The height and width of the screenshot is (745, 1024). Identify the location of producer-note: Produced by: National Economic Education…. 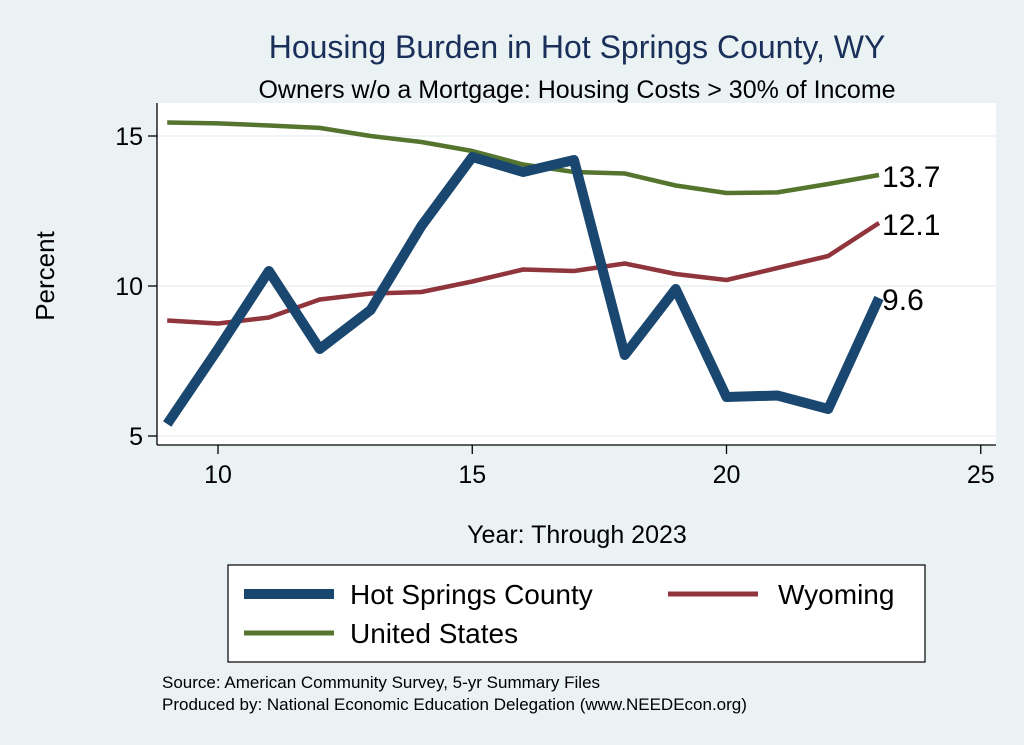
(454, 704).